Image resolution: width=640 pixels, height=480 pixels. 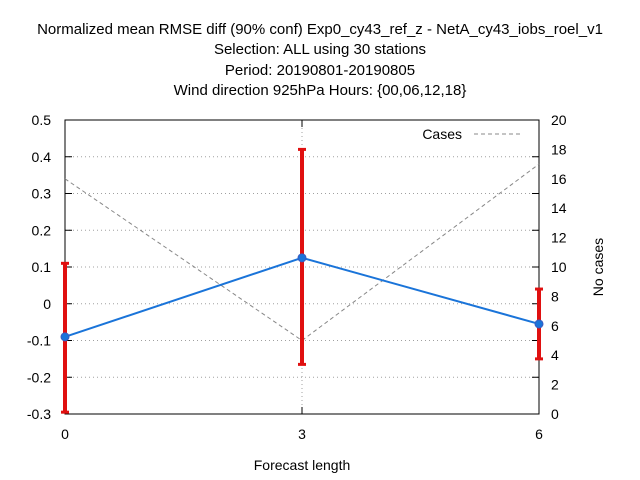 What do you see at coordinates (39, 377) in the screenshot?
I see `y-tick-label: -0.2` at bounding box center [39, 377].